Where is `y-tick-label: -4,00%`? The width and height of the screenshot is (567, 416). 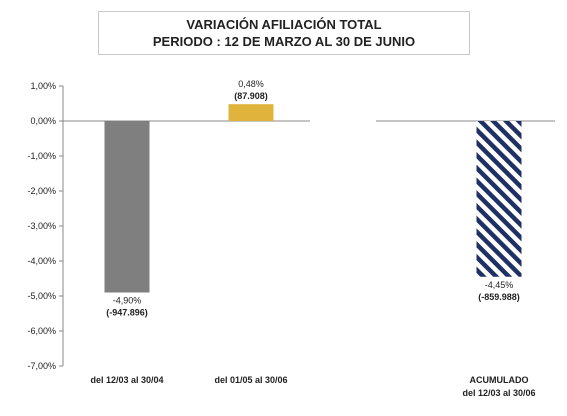
y-tick-label: -4,00% is located at coordinates (41, 261).